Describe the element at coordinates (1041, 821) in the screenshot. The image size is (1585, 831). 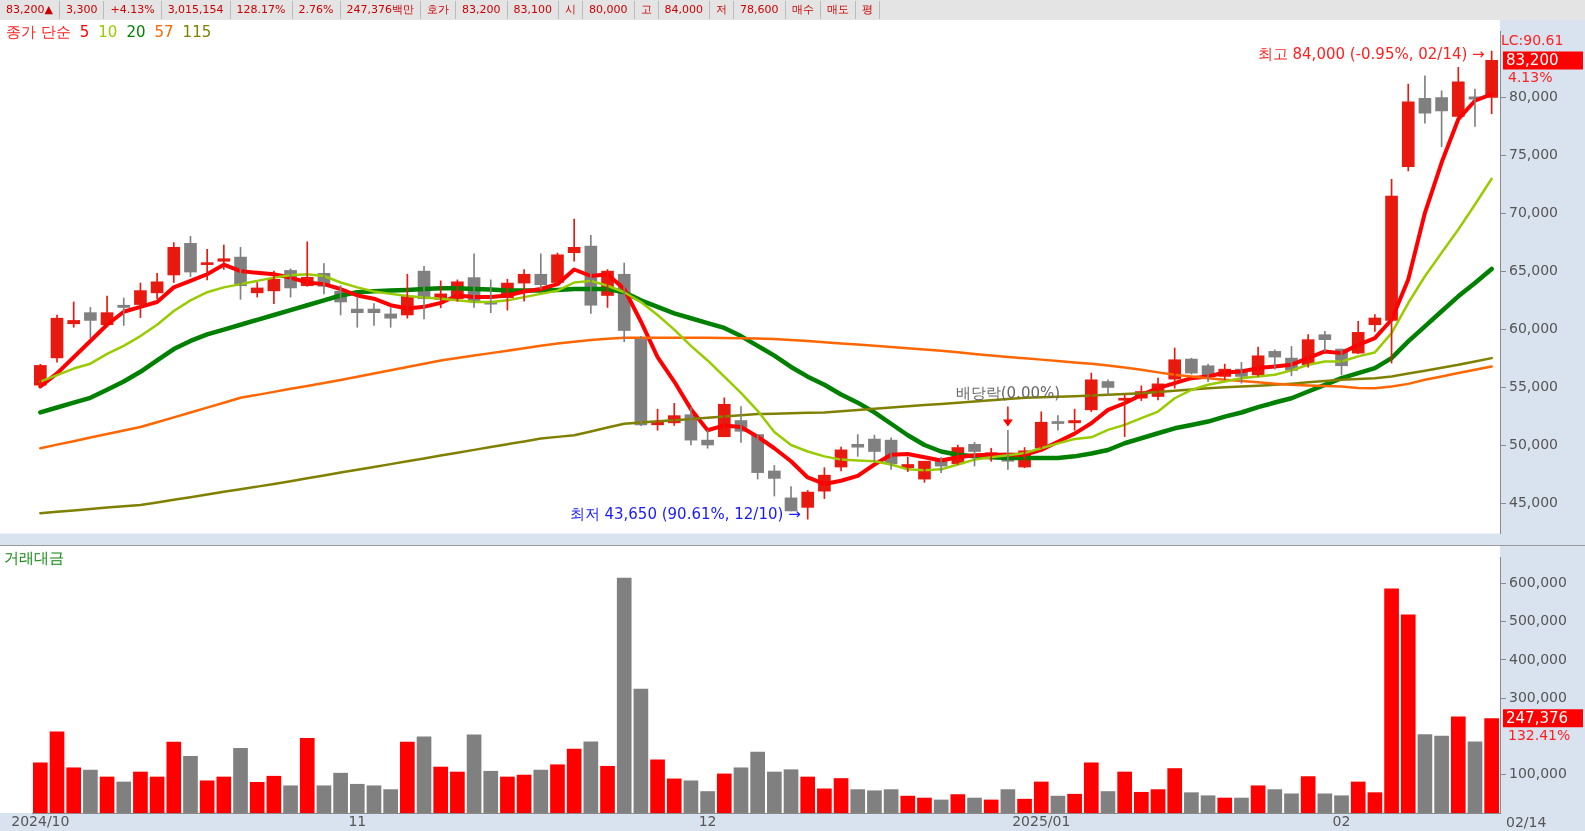
I see `x-tick-label: 2025/01` at that location.